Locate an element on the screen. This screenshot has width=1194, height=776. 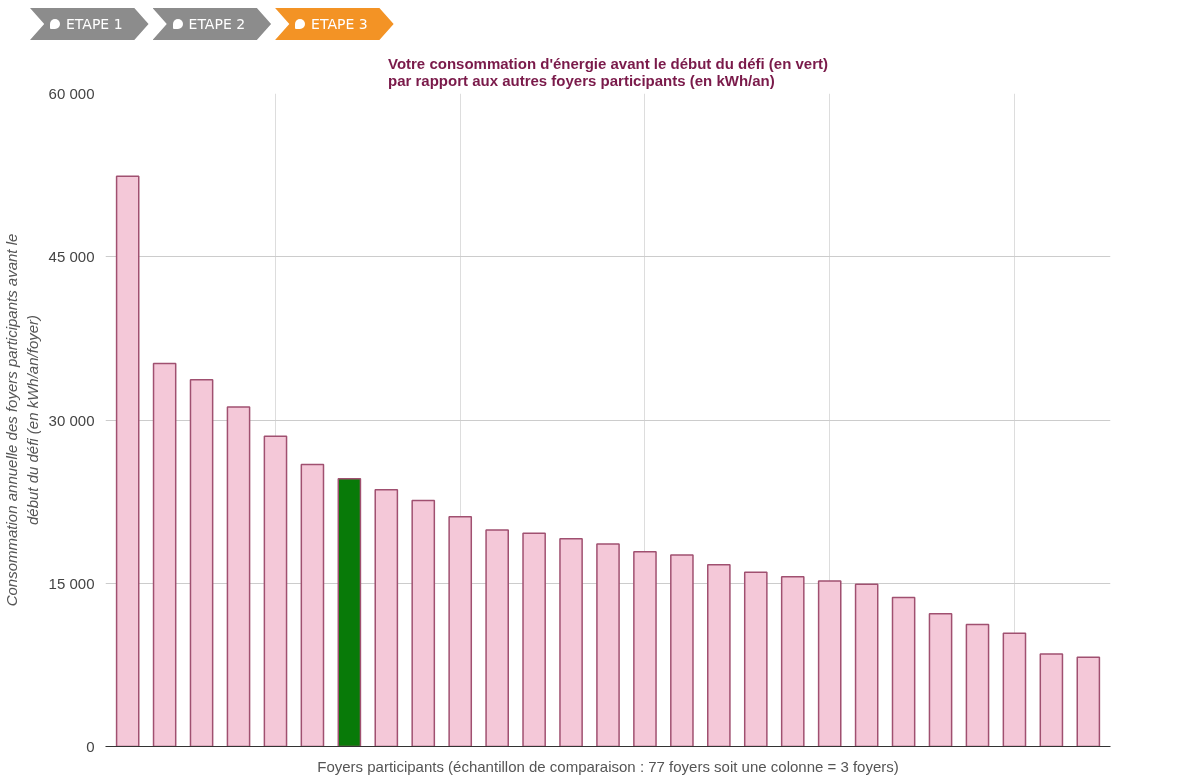
y-tick-label: 0 is located at coordinates (90, 746).